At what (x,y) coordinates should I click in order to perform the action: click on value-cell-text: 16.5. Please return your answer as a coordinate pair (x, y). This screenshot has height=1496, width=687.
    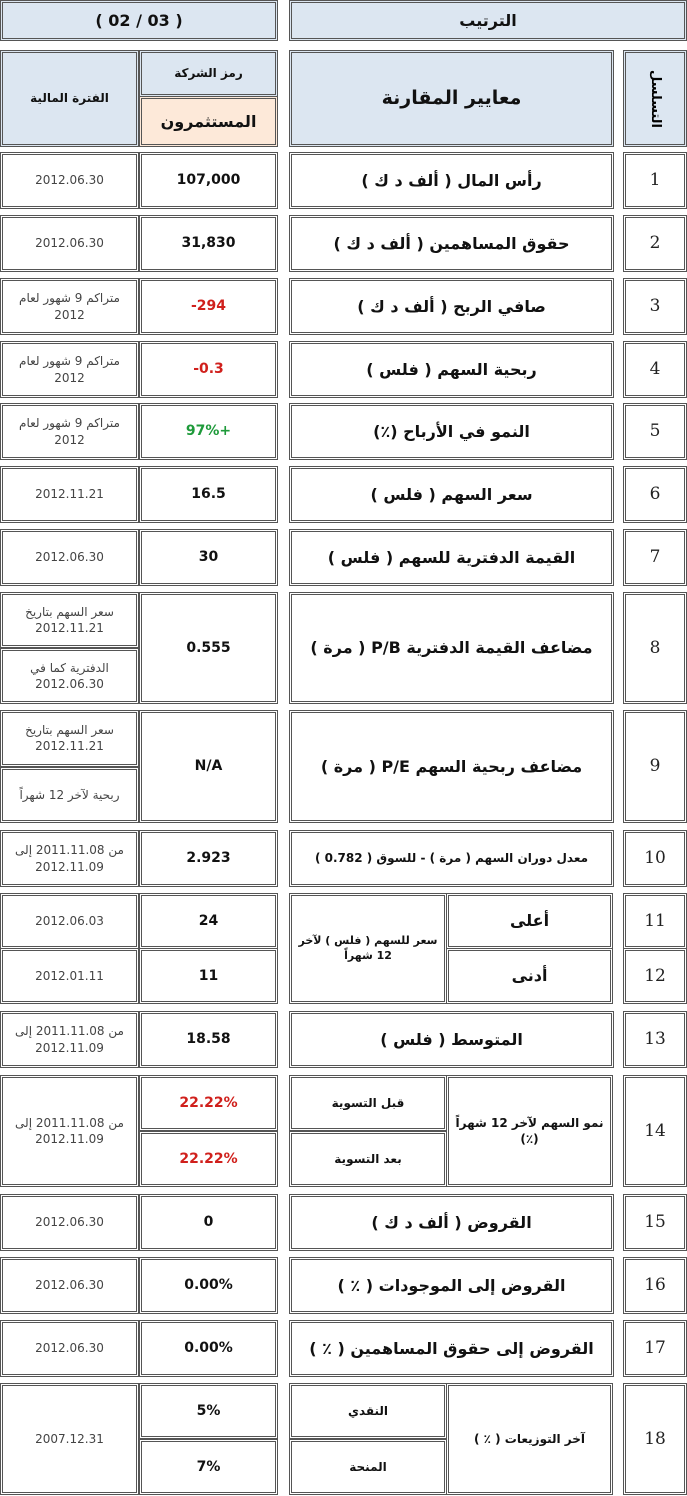
    Looking at the image, I should click on (208, 494).